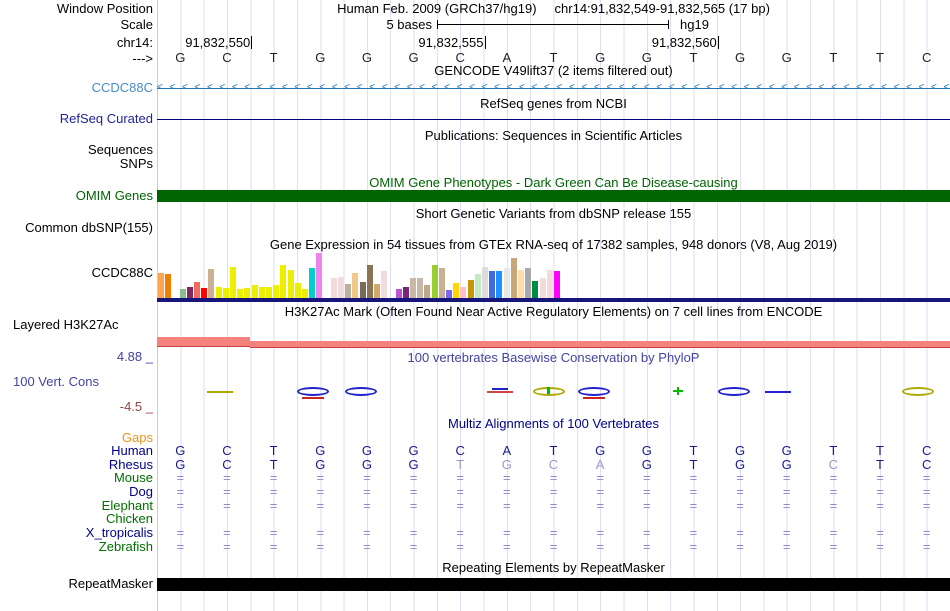 The image size is (950, 611). What do you see at coordinates (127, 505) in the screenshot?
I see `species-label-elephant: Elephant` at bounding box center [127, 505].